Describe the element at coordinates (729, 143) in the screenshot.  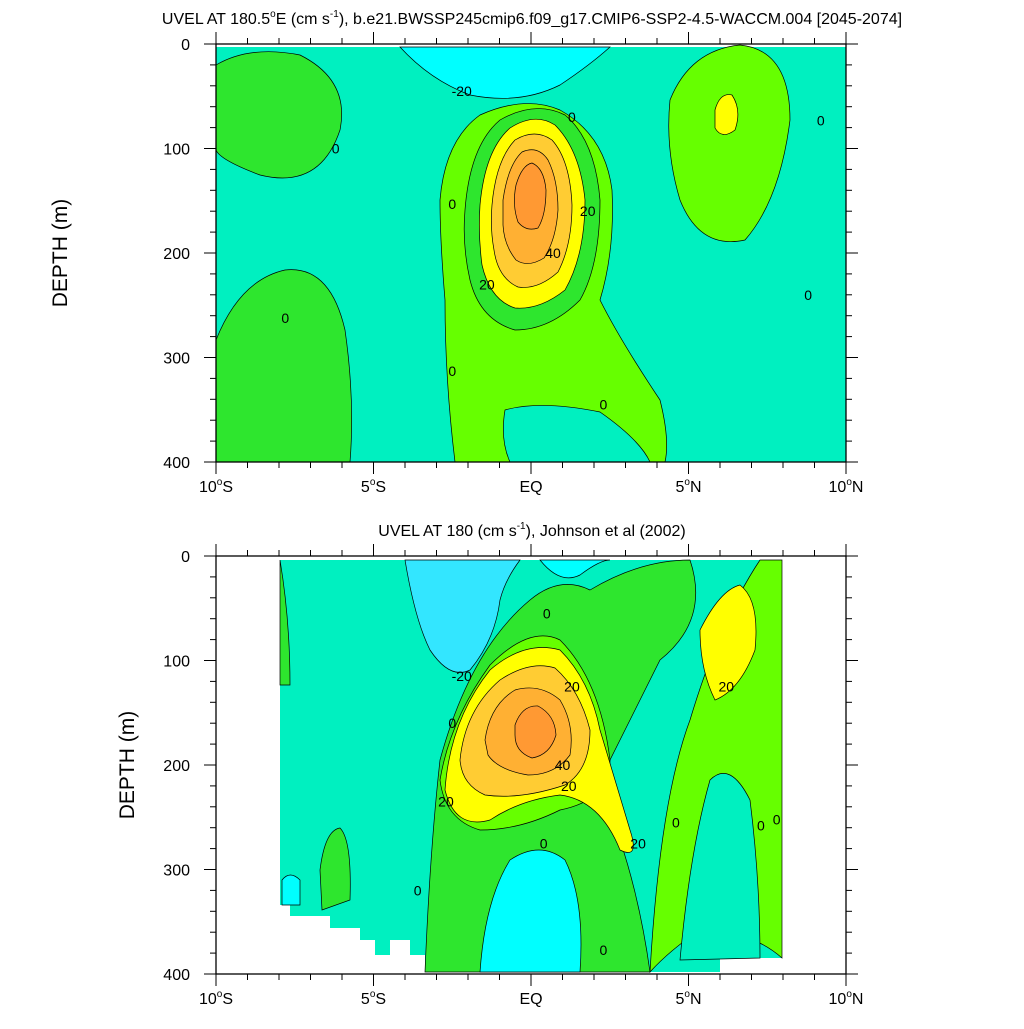
I see `top-fill-east-upper` at that location.